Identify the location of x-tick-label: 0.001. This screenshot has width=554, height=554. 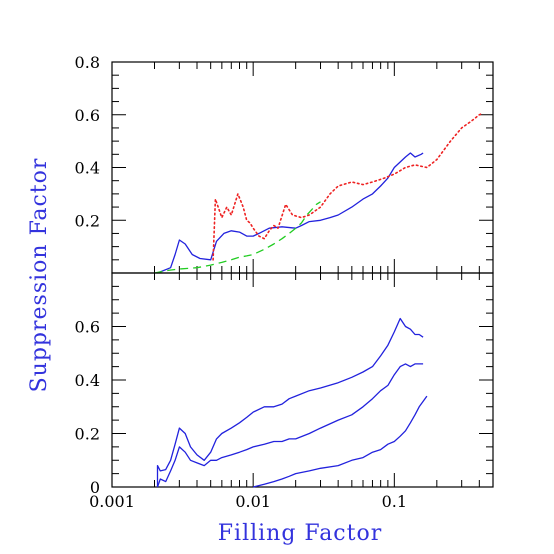
(112, 501).